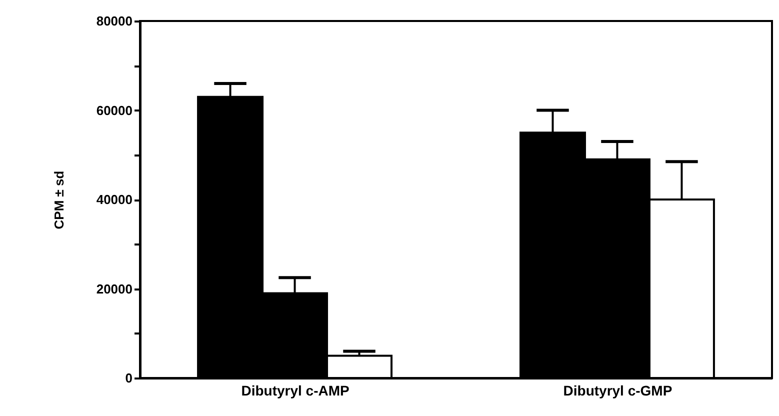 The height and width of the screenshot is (416, 779). I want to click on x-tick-label: Dibutyryl c-AMP, so click(295, 390).